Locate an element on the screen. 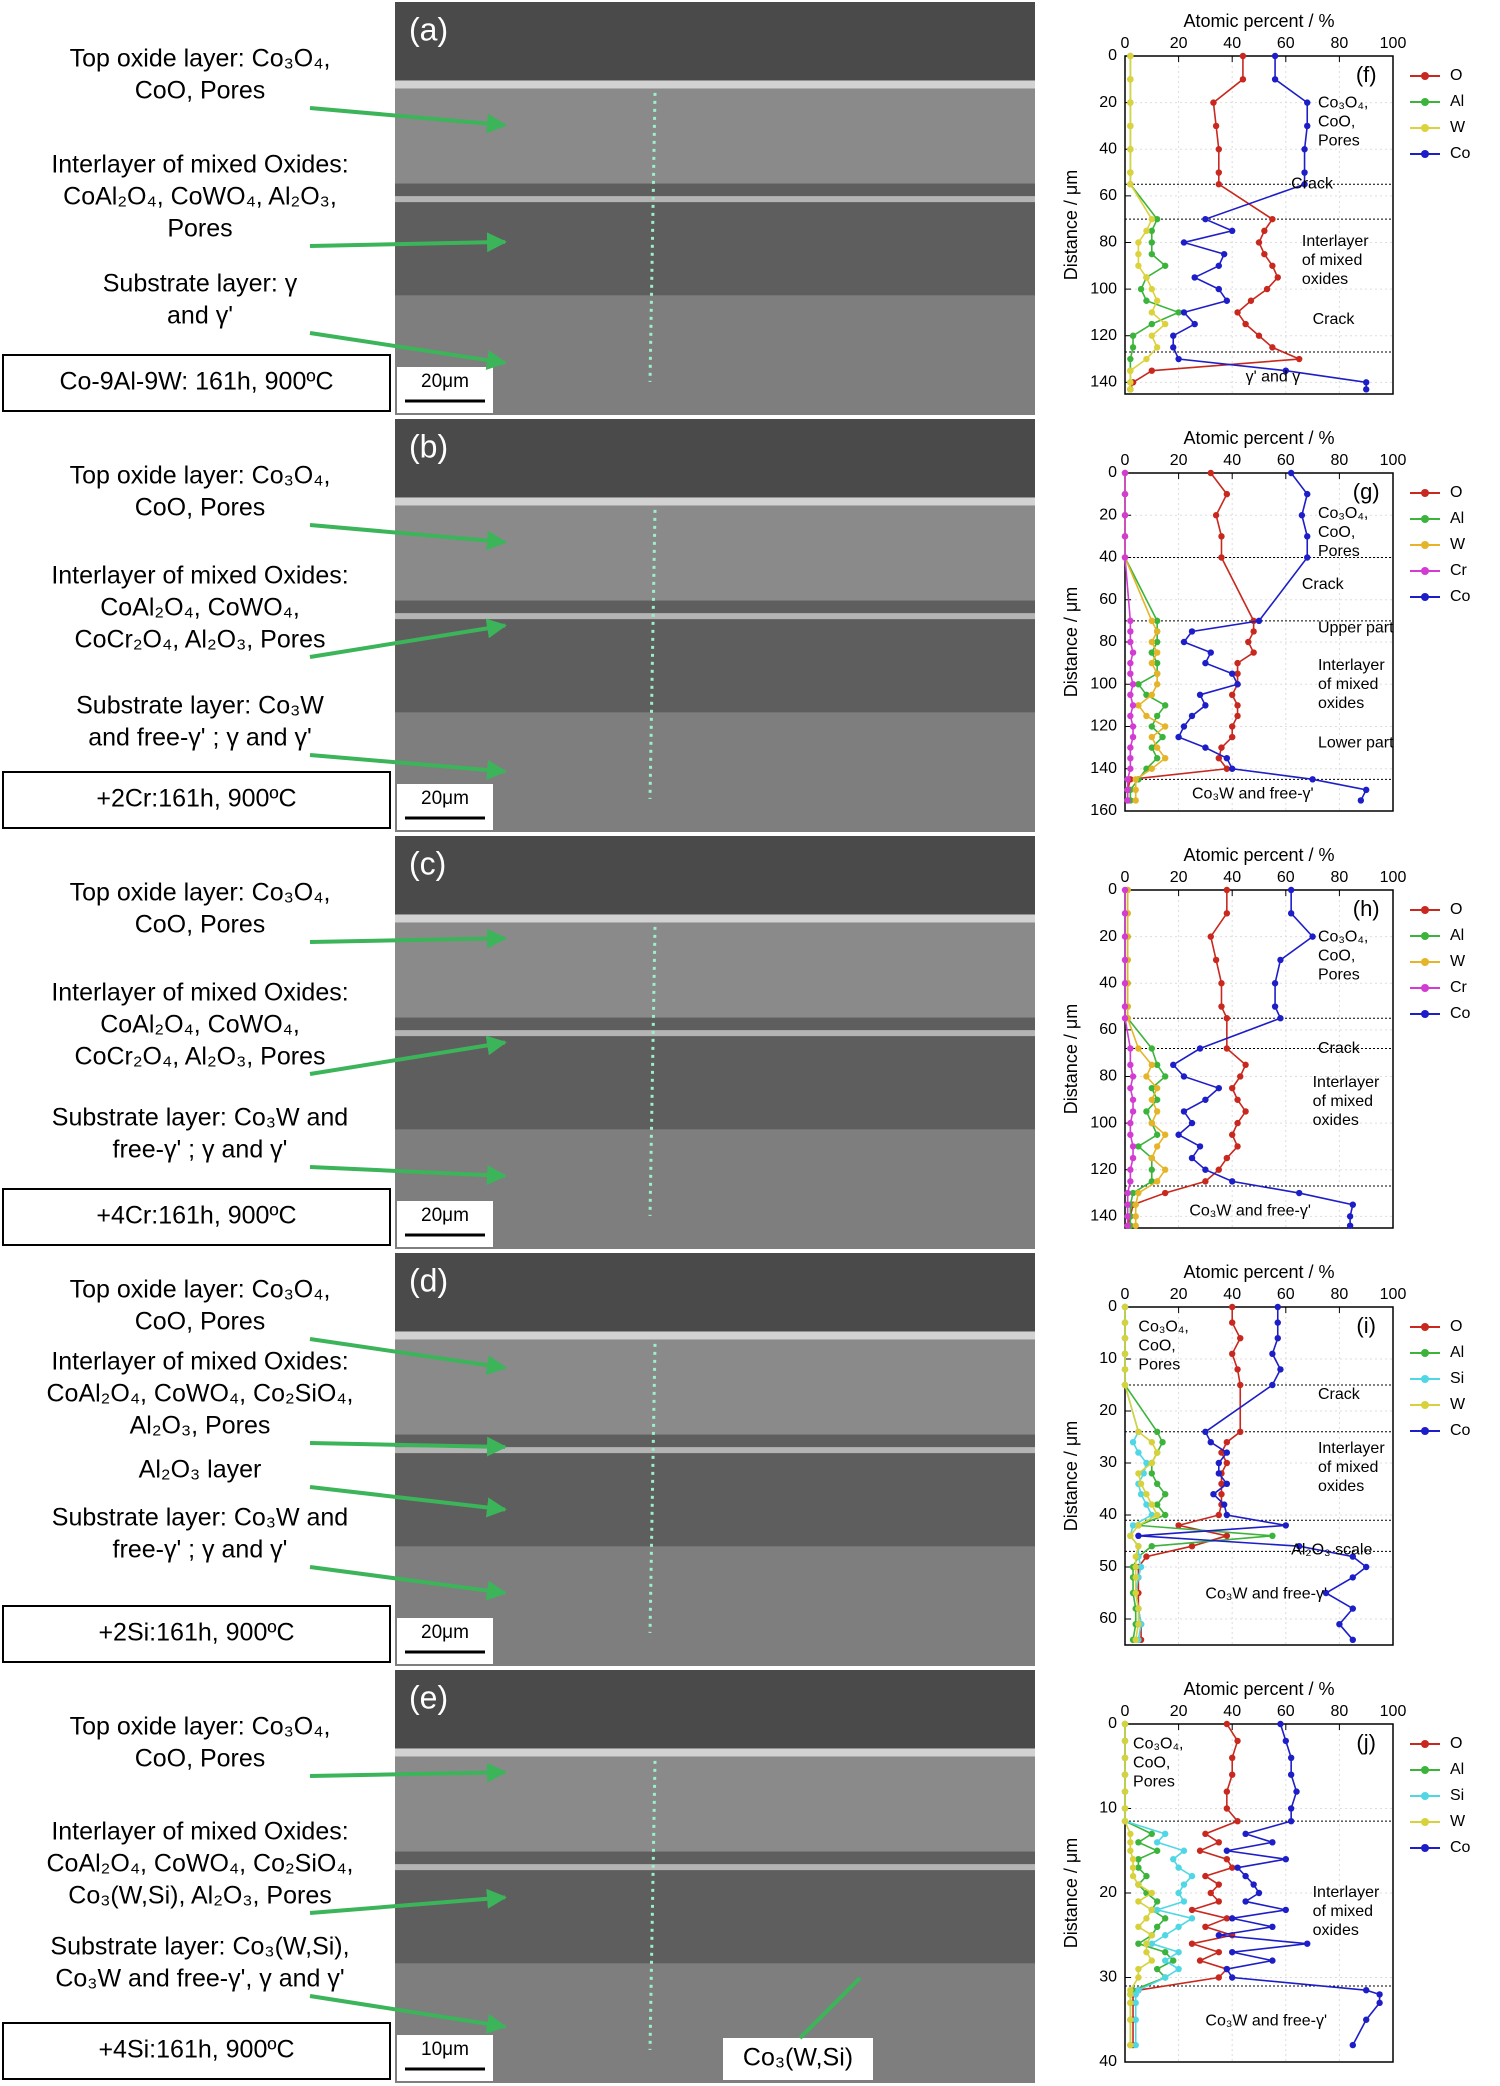  x-tick-label: 80 is located at coordinates (1340, 460).